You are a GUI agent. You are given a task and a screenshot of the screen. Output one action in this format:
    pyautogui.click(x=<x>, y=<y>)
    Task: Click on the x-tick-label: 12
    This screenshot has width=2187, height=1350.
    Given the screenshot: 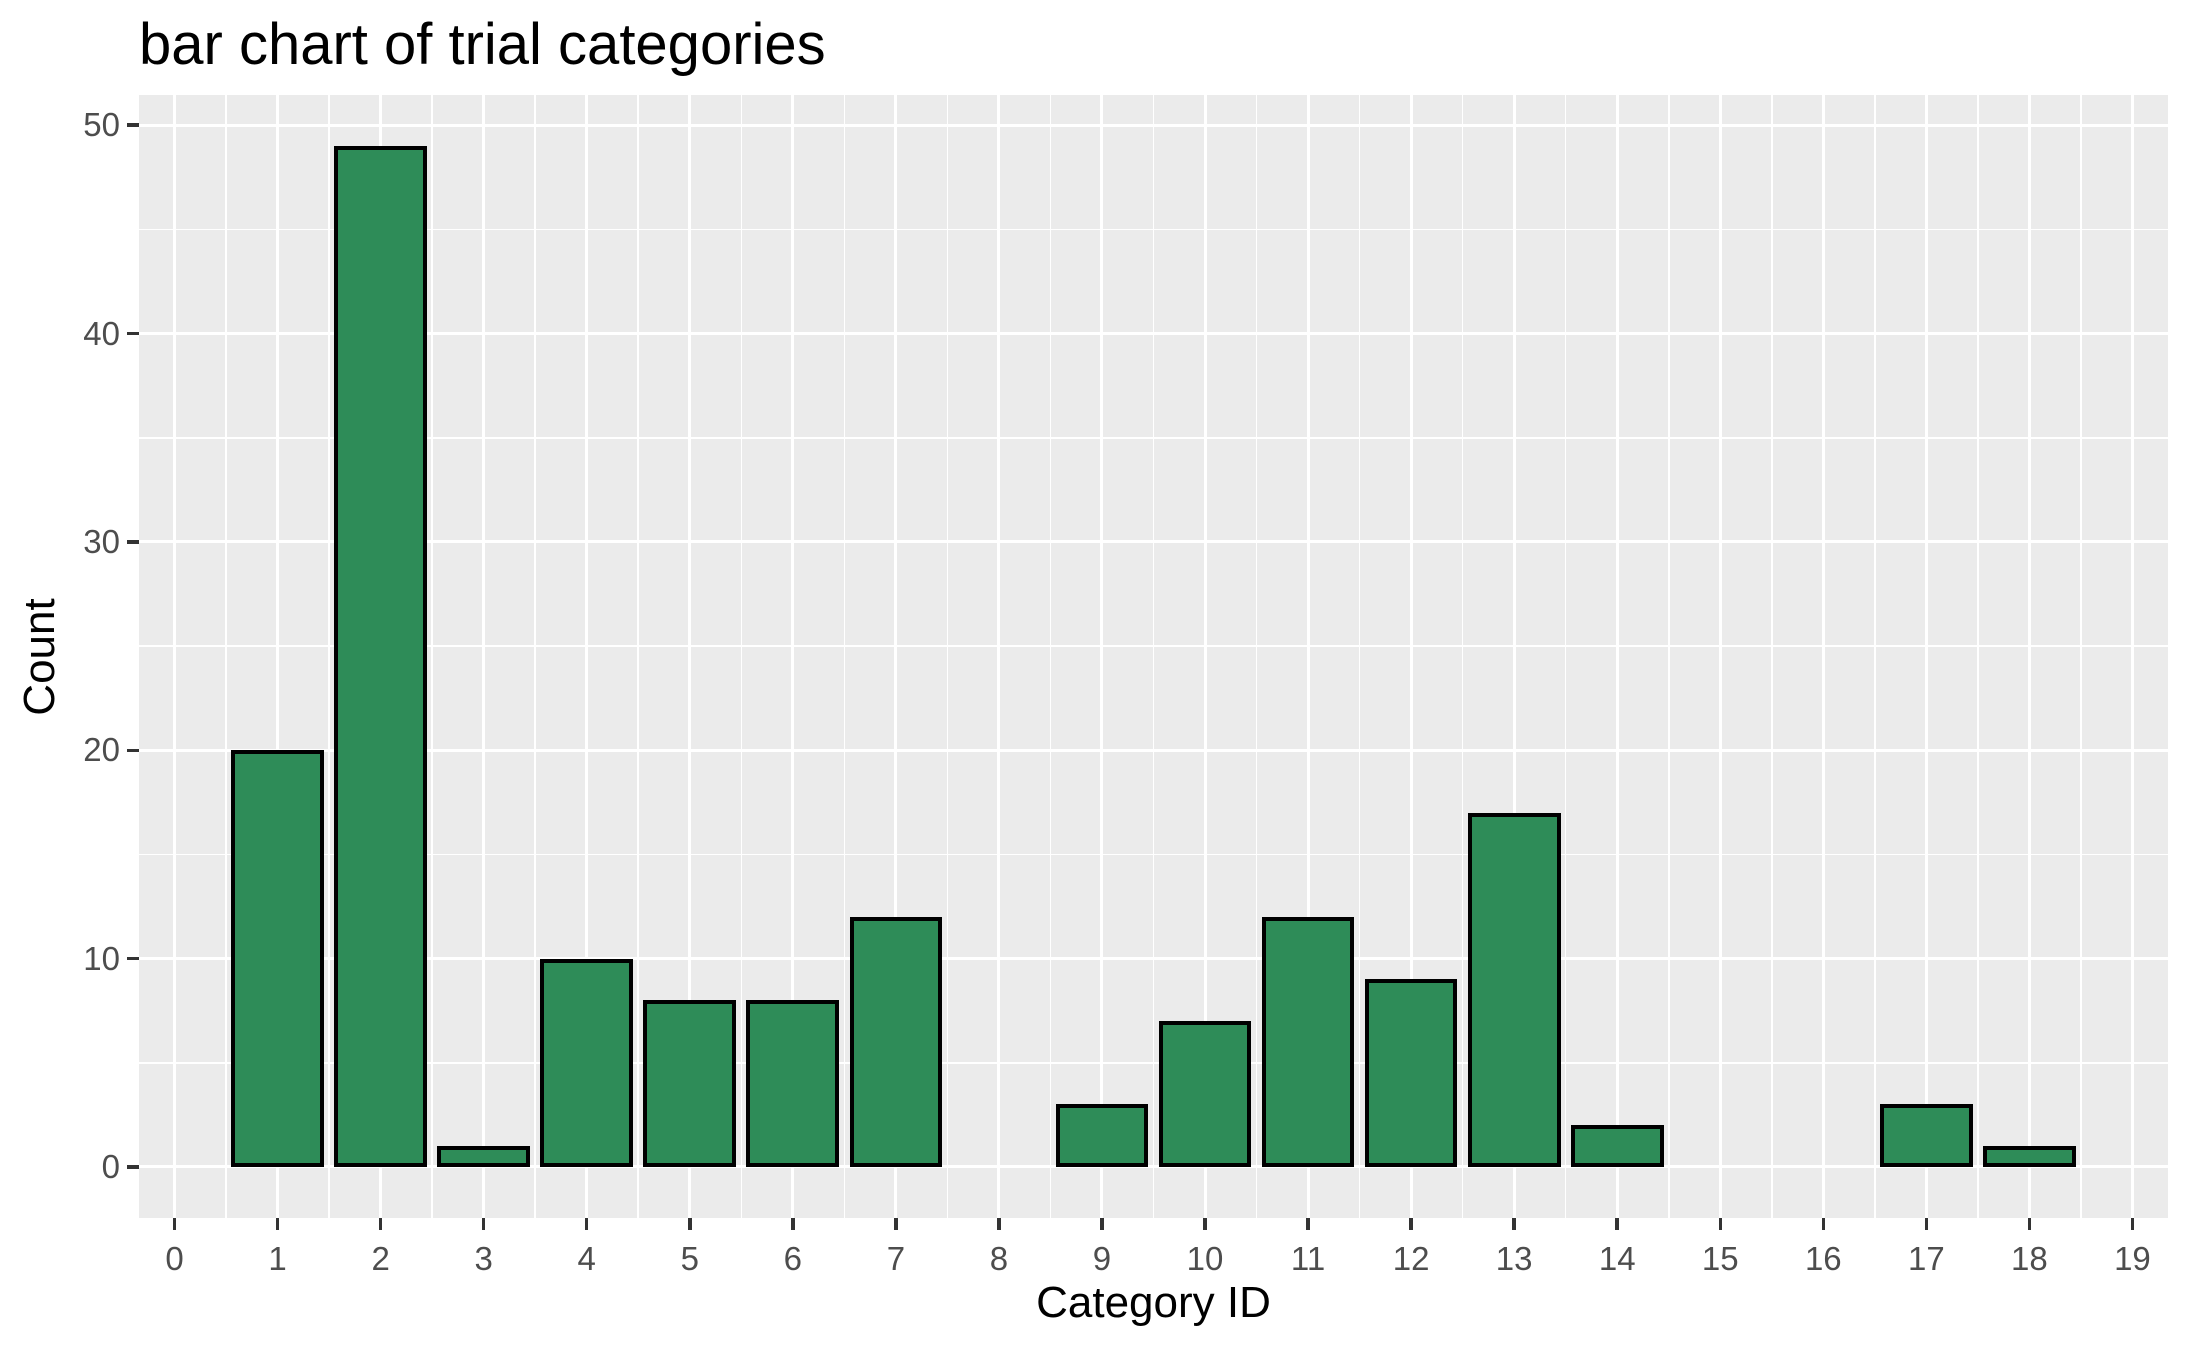 What is the action you would take?
    pyautogui.click(x=1411, y=1258)
    